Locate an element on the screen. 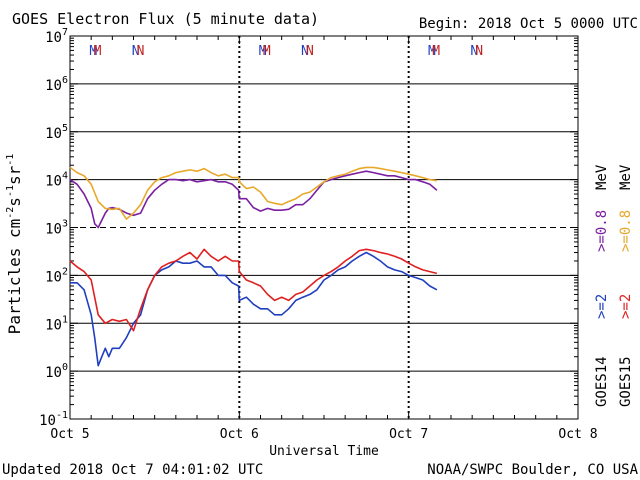 Image resolution: width=640 pixels, height=480 pixels. x-axis-label: Universal Time is located at coordinates (324, 451).